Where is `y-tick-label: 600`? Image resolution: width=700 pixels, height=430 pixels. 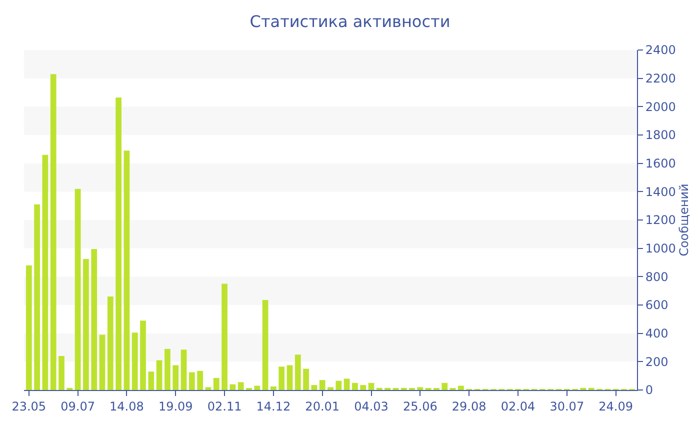
y-tick-label: 600 is located at coordinates (656, 305).